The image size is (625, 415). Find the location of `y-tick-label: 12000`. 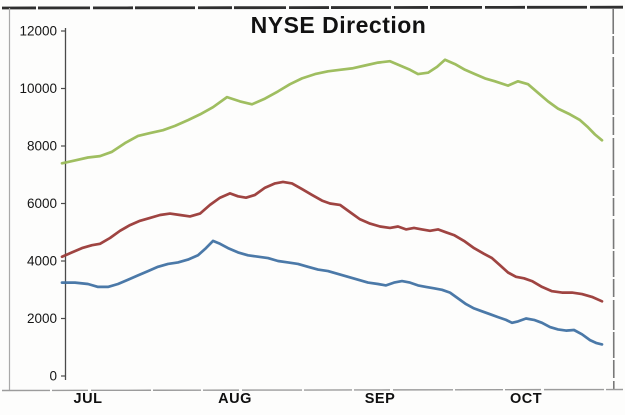

y-tick-label: 12000 is located at coordinates (38, 31).